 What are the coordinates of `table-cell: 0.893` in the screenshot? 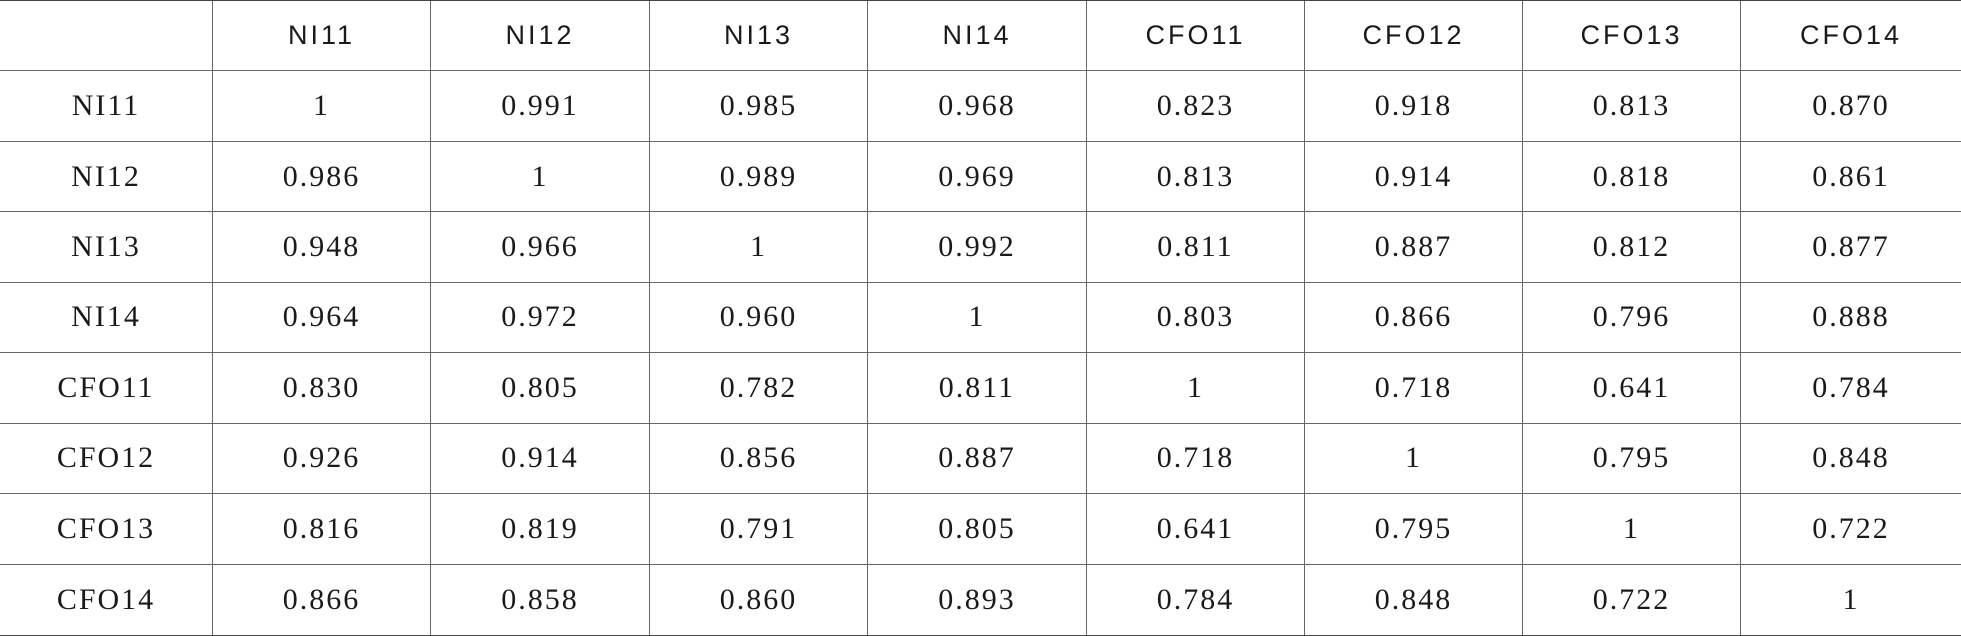 It's located at (977, 599).